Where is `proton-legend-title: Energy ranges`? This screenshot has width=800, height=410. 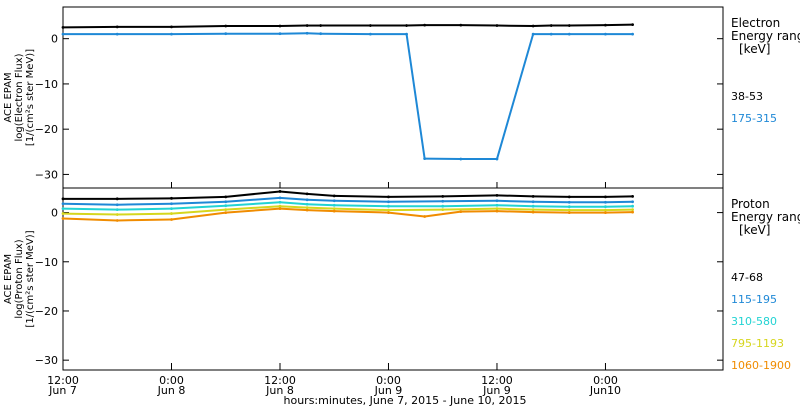
proton-legend-title: Energy ranges is located at coordinates (765, 217).